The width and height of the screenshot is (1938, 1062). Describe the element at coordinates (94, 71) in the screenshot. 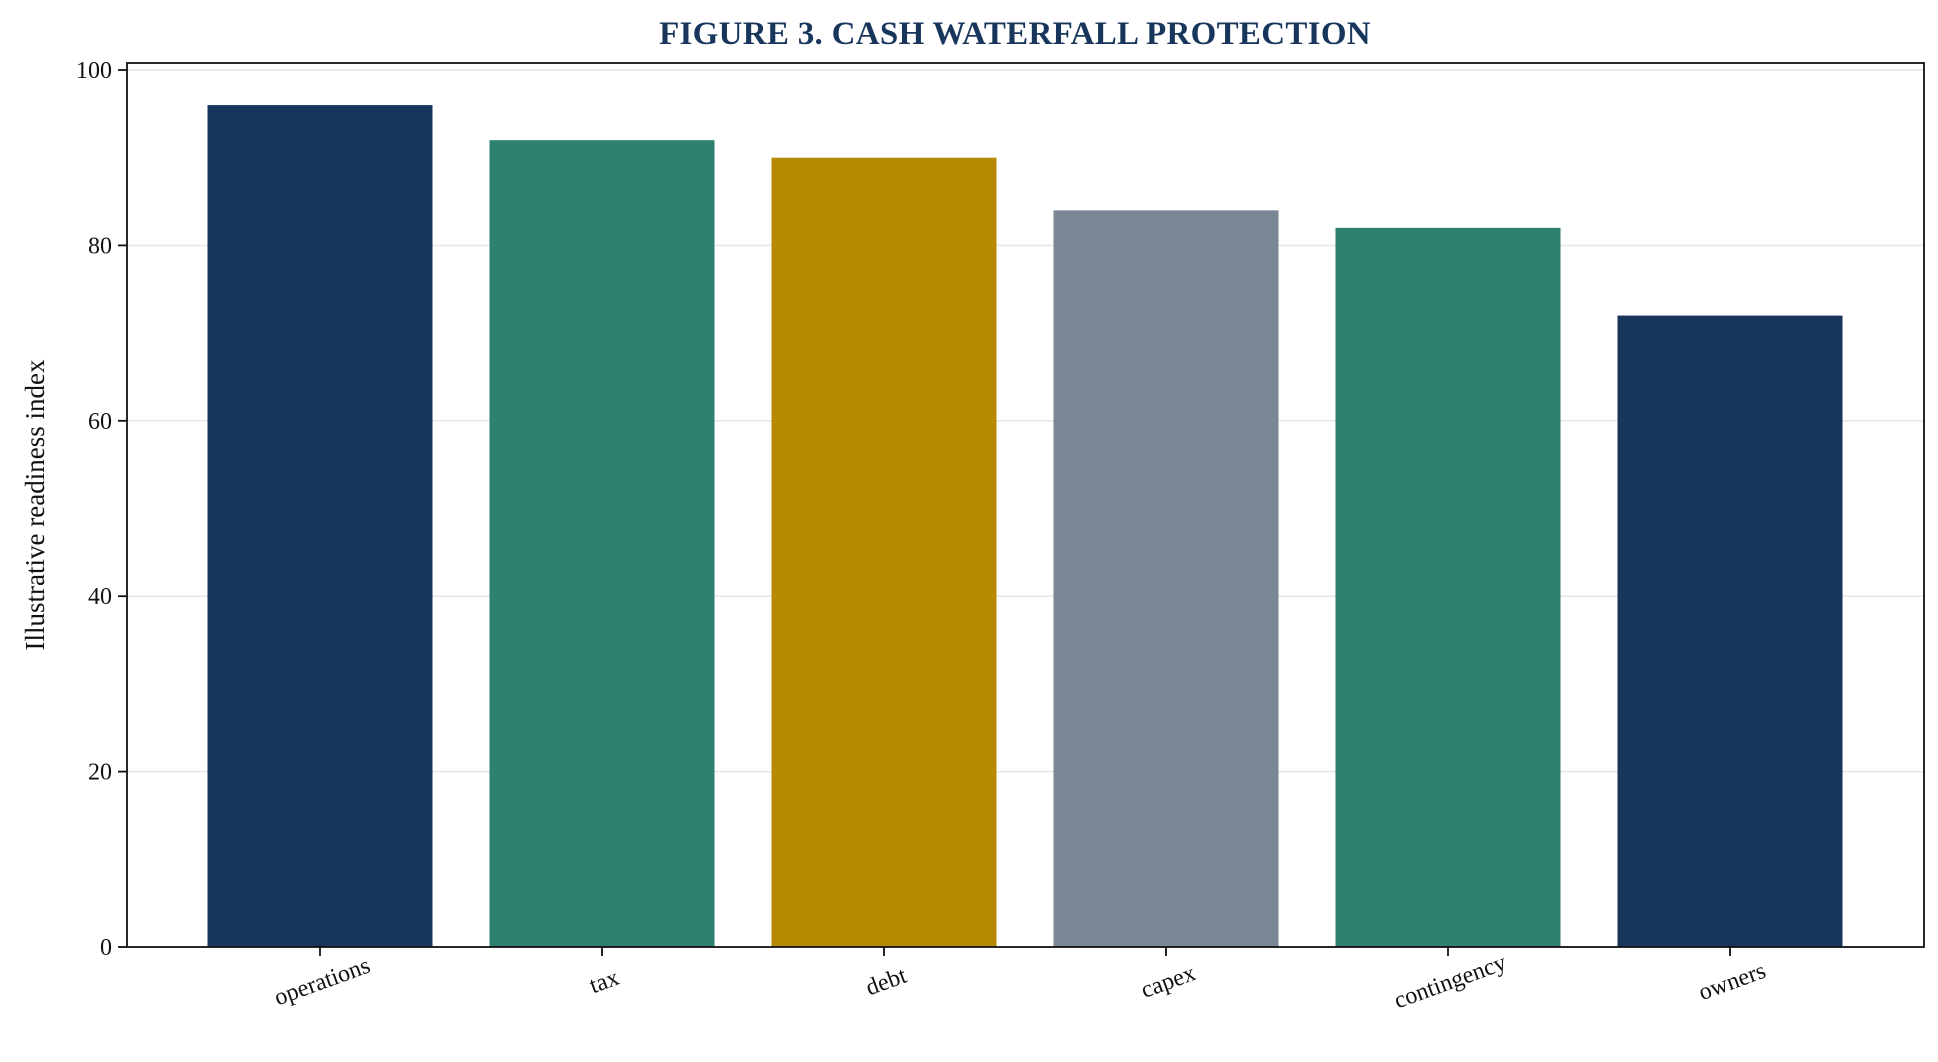

I see `y-tick-label: 100` at that location.